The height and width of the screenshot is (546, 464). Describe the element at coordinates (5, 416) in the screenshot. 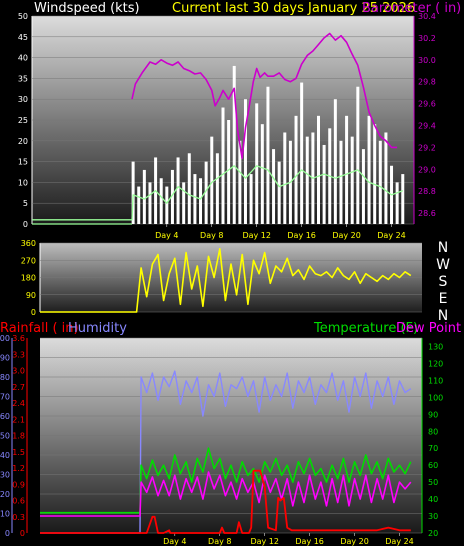

I see `humidity-y-tick: 60` at that location.